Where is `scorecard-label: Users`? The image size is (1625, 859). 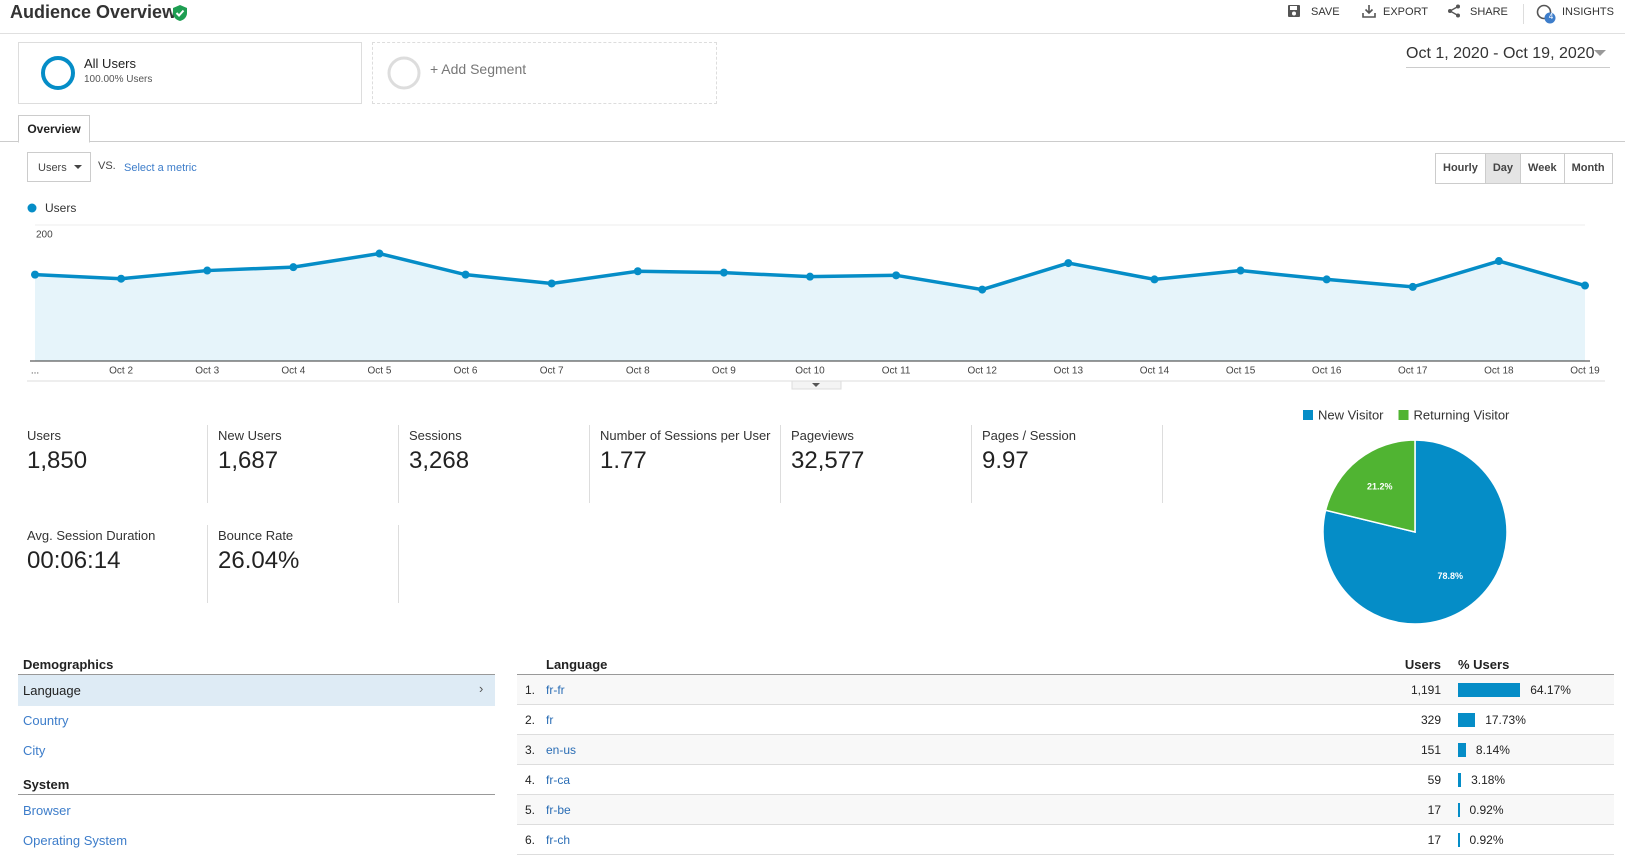
scorecard-label: Users is located at coordinates (44, 435).